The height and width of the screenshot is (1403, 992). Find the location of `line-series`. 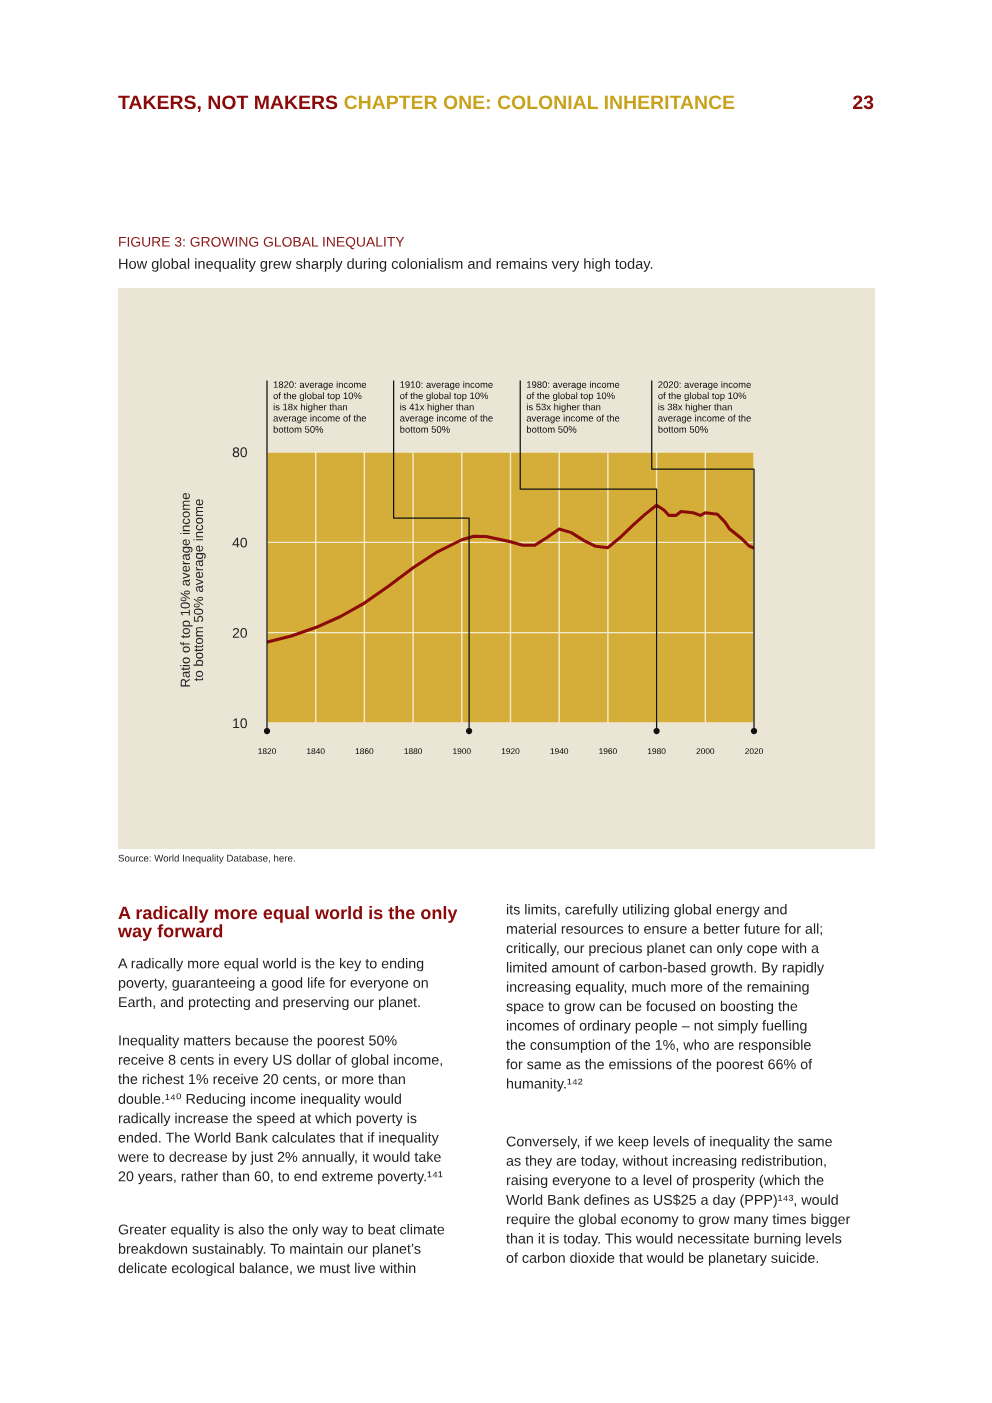

line-series is located at coordinates (510, 573).